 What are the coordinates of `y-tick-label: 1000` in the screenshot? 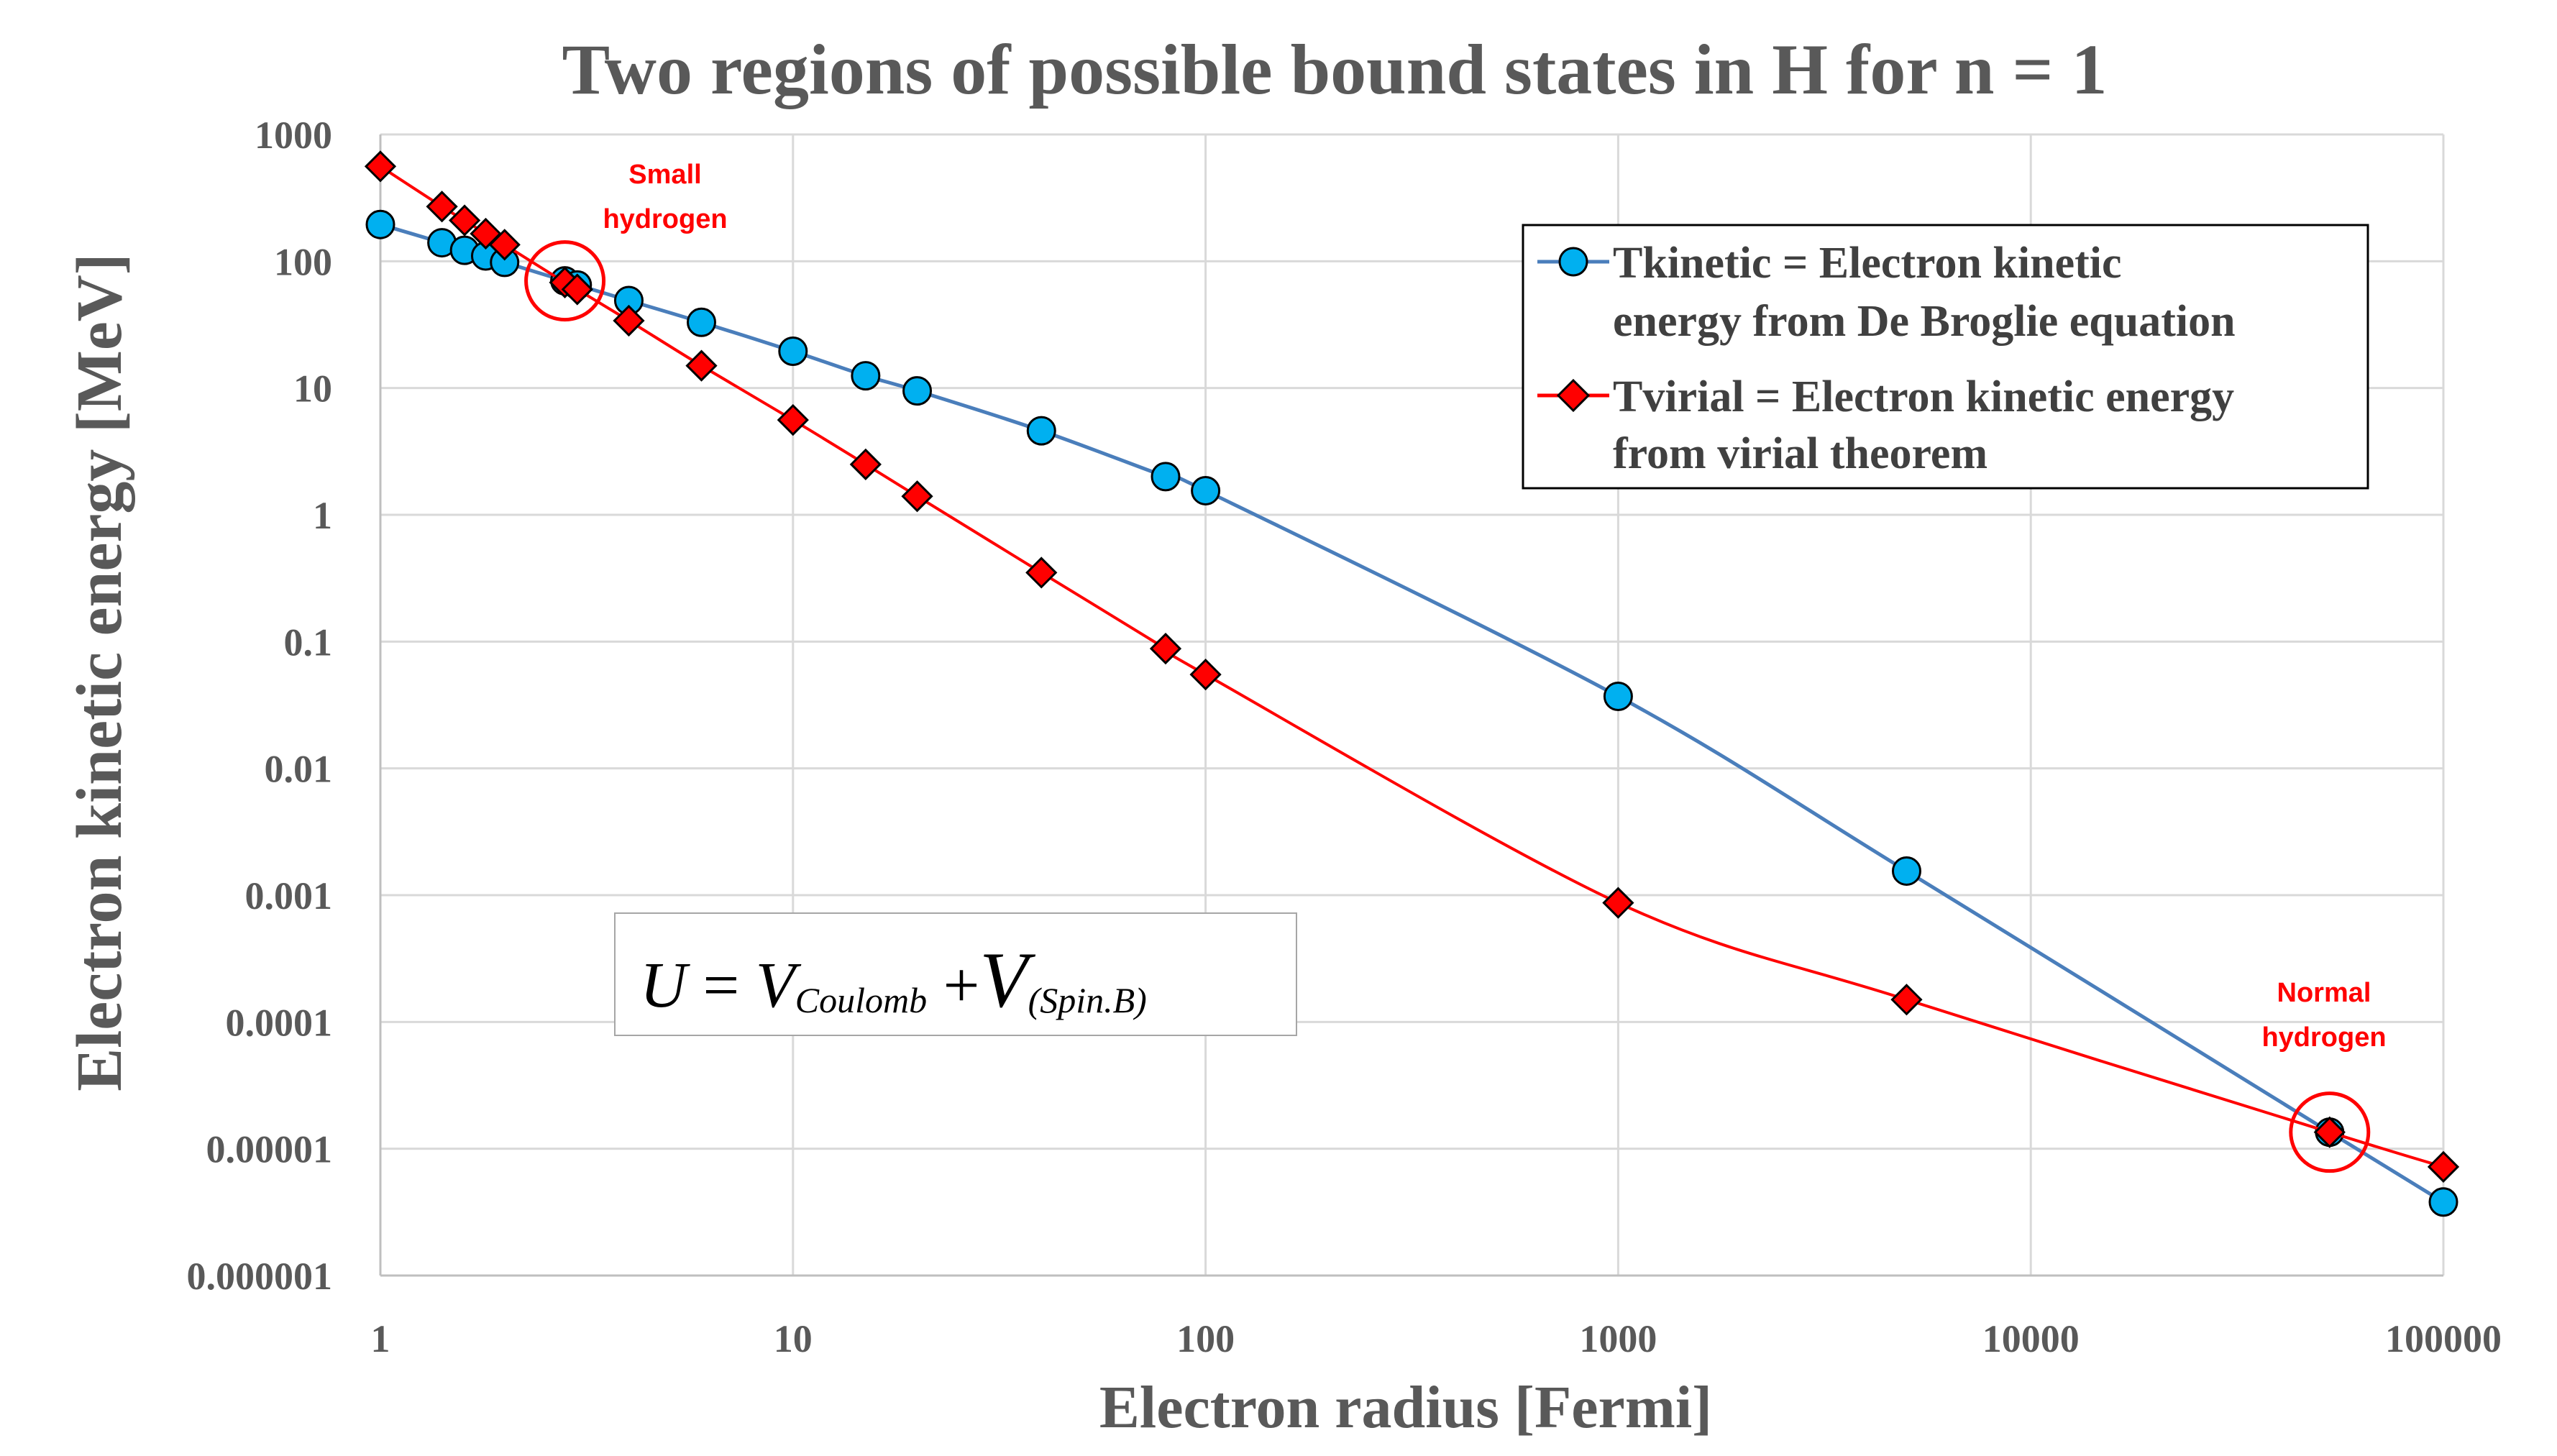 It's located at (294, 135).